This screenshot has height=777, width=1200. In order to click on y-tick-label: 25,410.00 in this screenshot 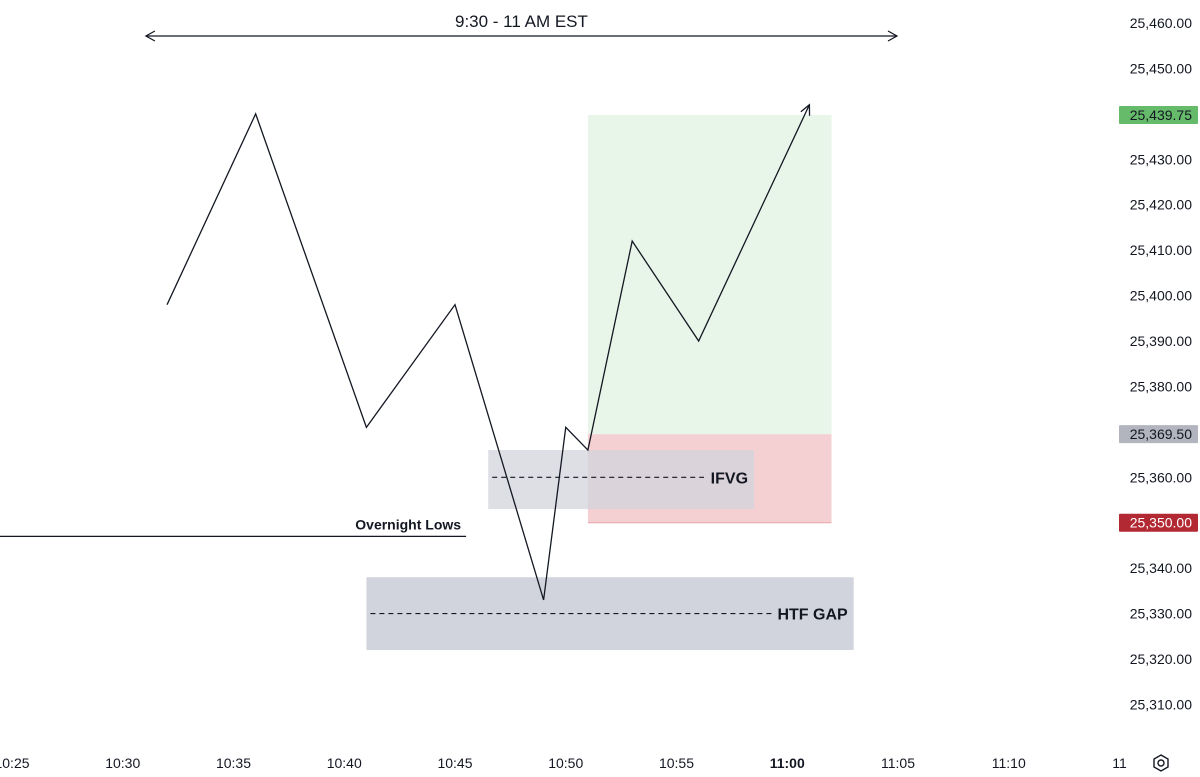, I will do `click(1161, 250)`.